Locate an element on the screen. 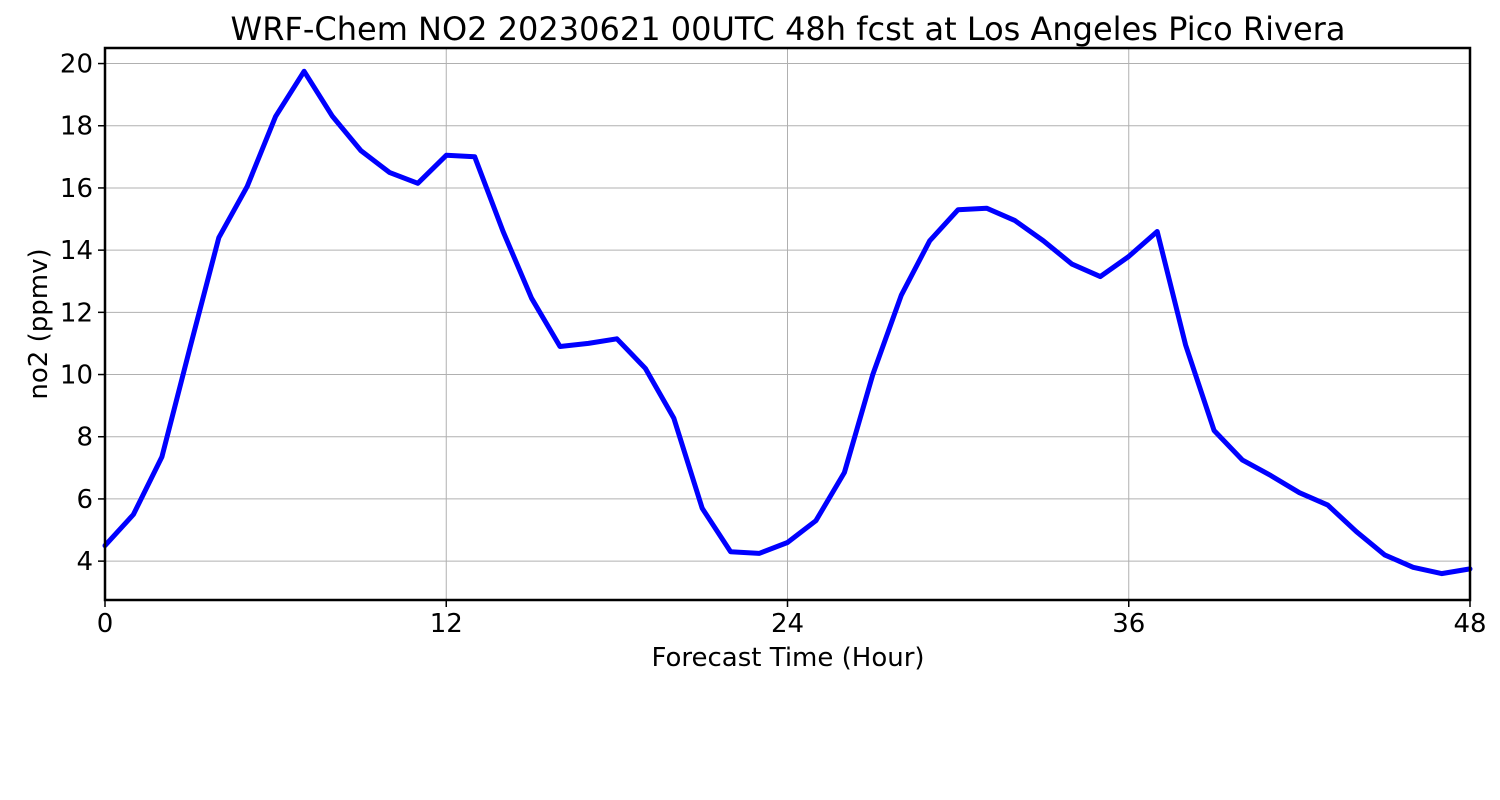  x-tick-label: 24 is located at coordinates (787, 624).